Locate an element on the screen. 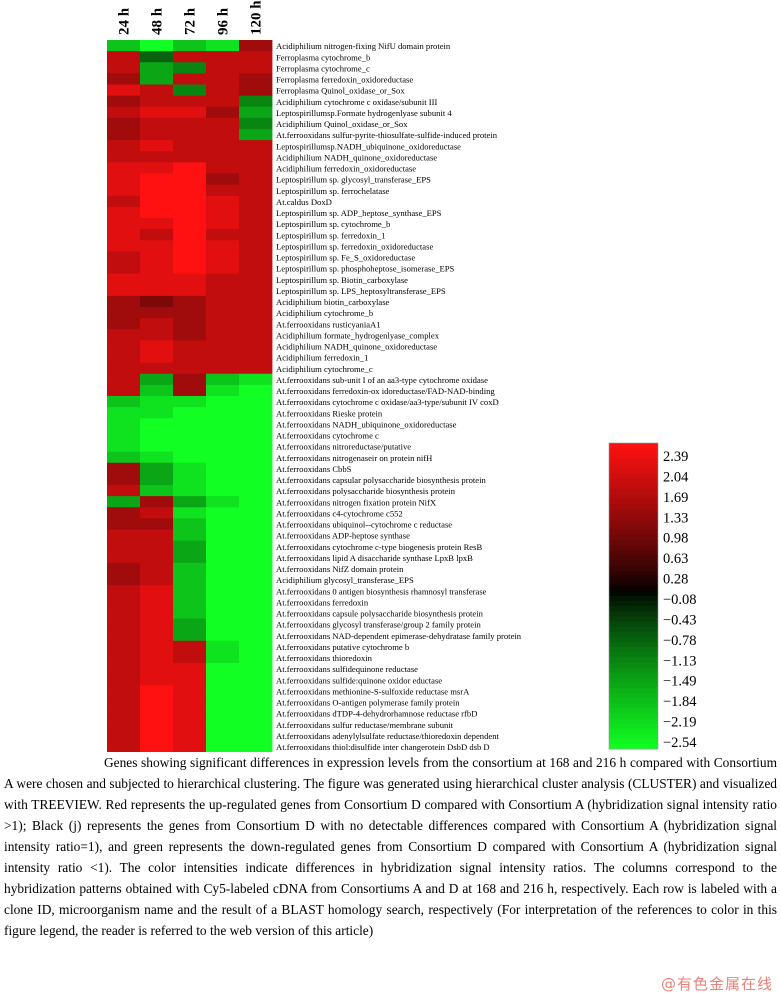 The image size is (781, 1000). column-label: 120 h is located at coordinates (257, 17).